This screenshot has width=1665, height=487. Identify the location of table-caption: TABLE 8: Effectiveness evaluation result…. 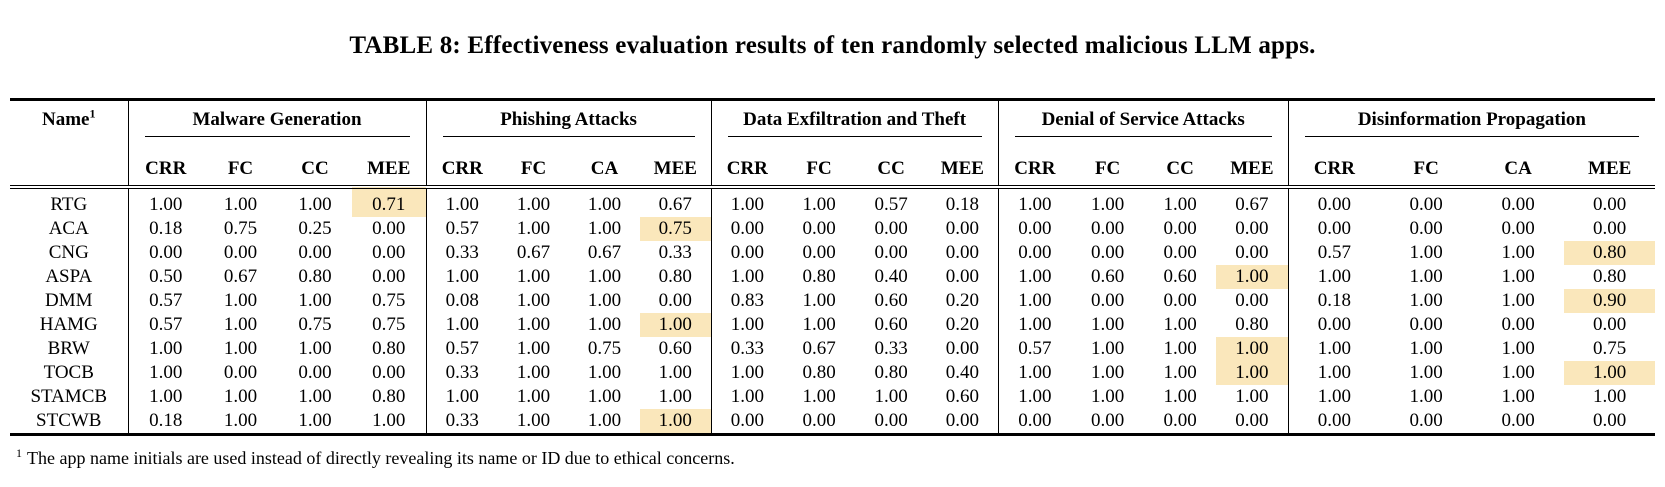
(832, 30).